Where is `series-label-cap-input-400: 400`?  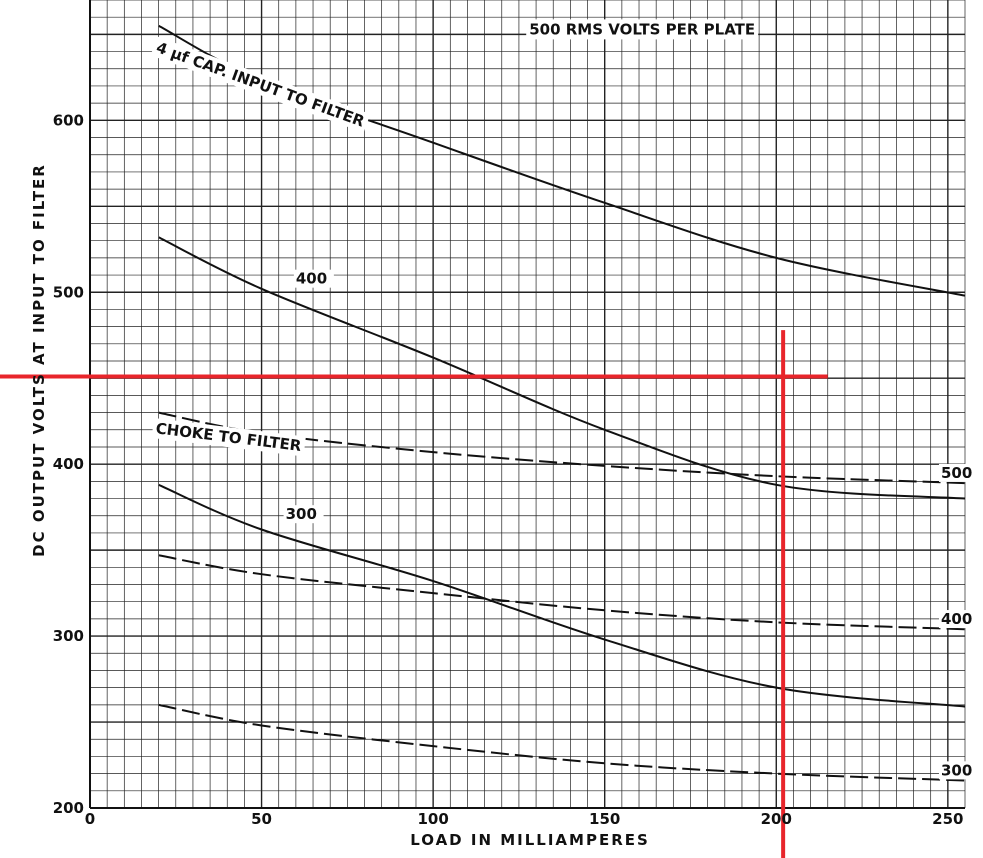
series-label-cap-input-400: 400 is located at coordinates (311, 279).